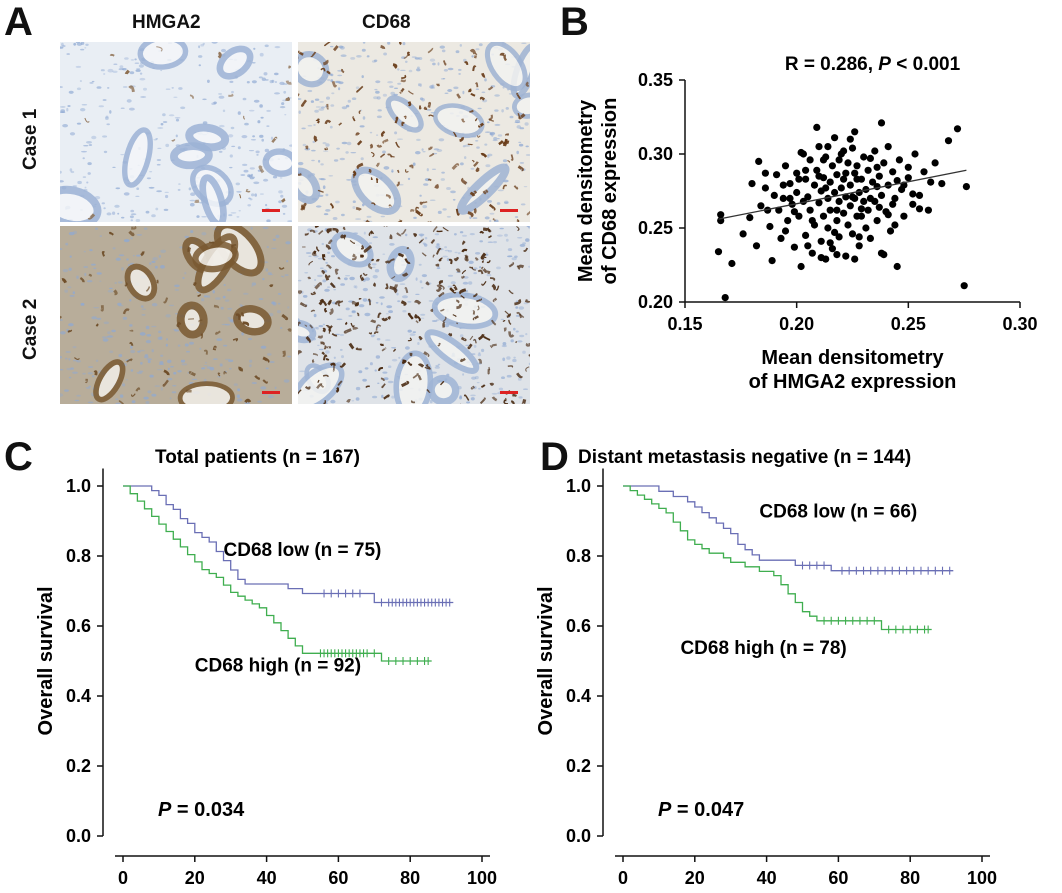  I want to click on y-tick-label: 1.0, so click(78, 486).